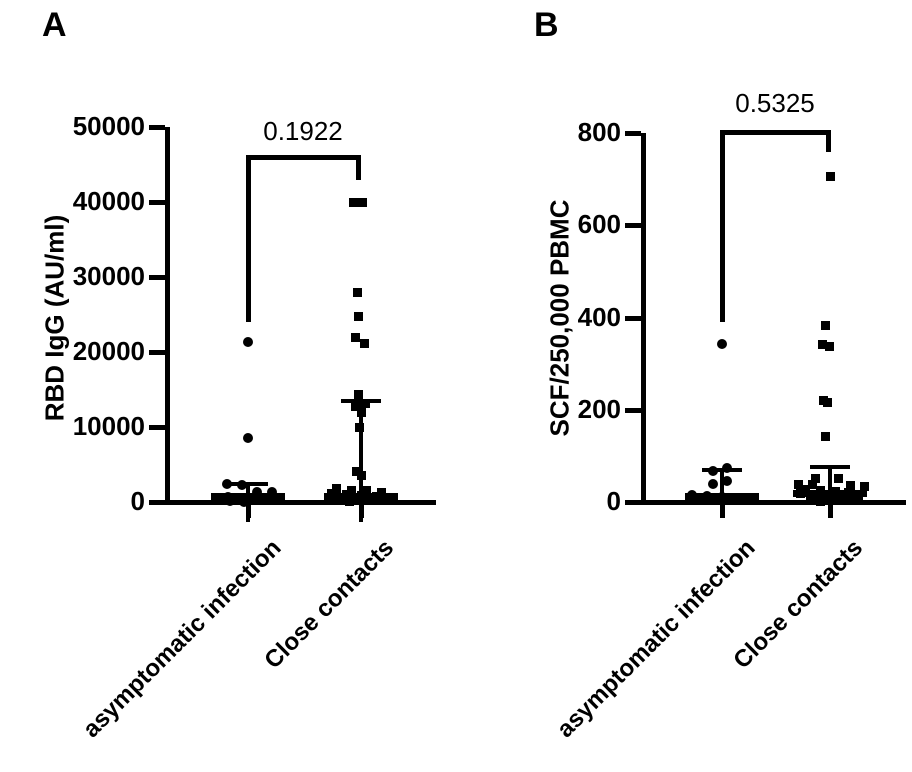 The width and height of the screenshot is (912, 772). Describe the element at coordinates (54, 25) in the screenshot. I see `panel-a-label: A` at that location.